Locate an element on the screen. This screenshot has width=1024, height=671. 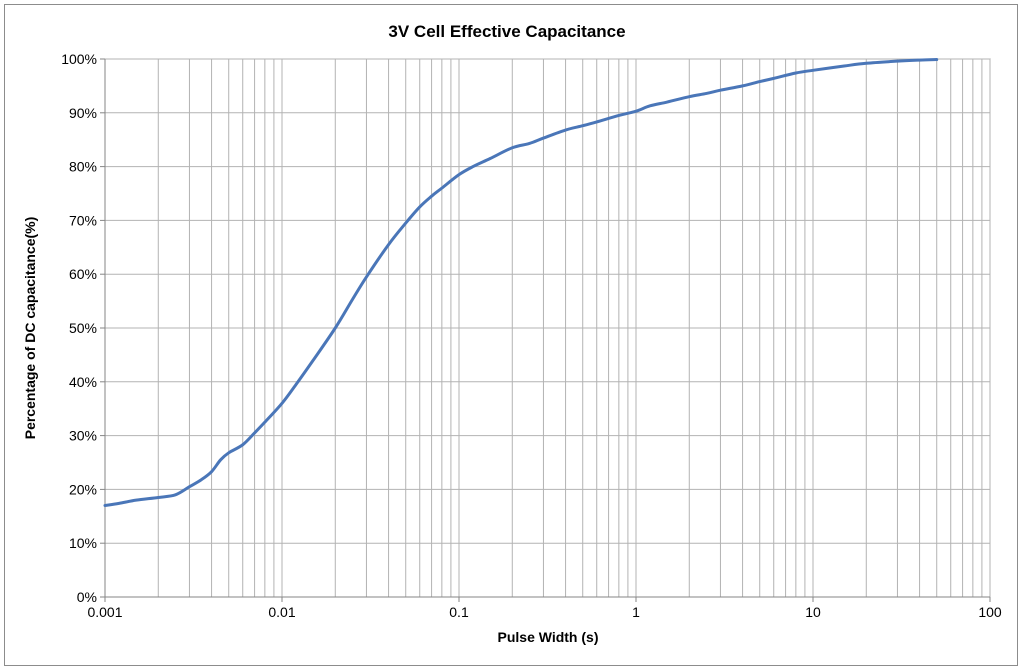
y-tick-labels: 0% 10% 20% 30% 40% 50% 60% 70% 80% 90% 100% is located at coordinates (79, 328).